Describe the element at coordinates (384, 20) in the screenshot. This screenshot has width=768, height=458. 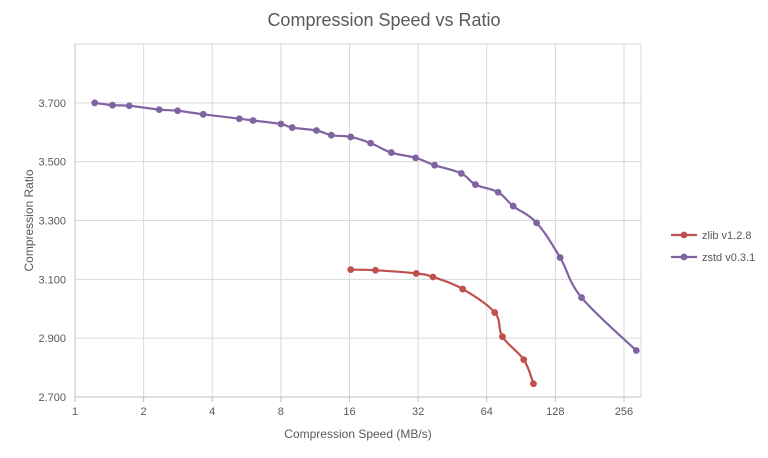
I see `chart-title: Compression Speed vs Ratio` at that location.